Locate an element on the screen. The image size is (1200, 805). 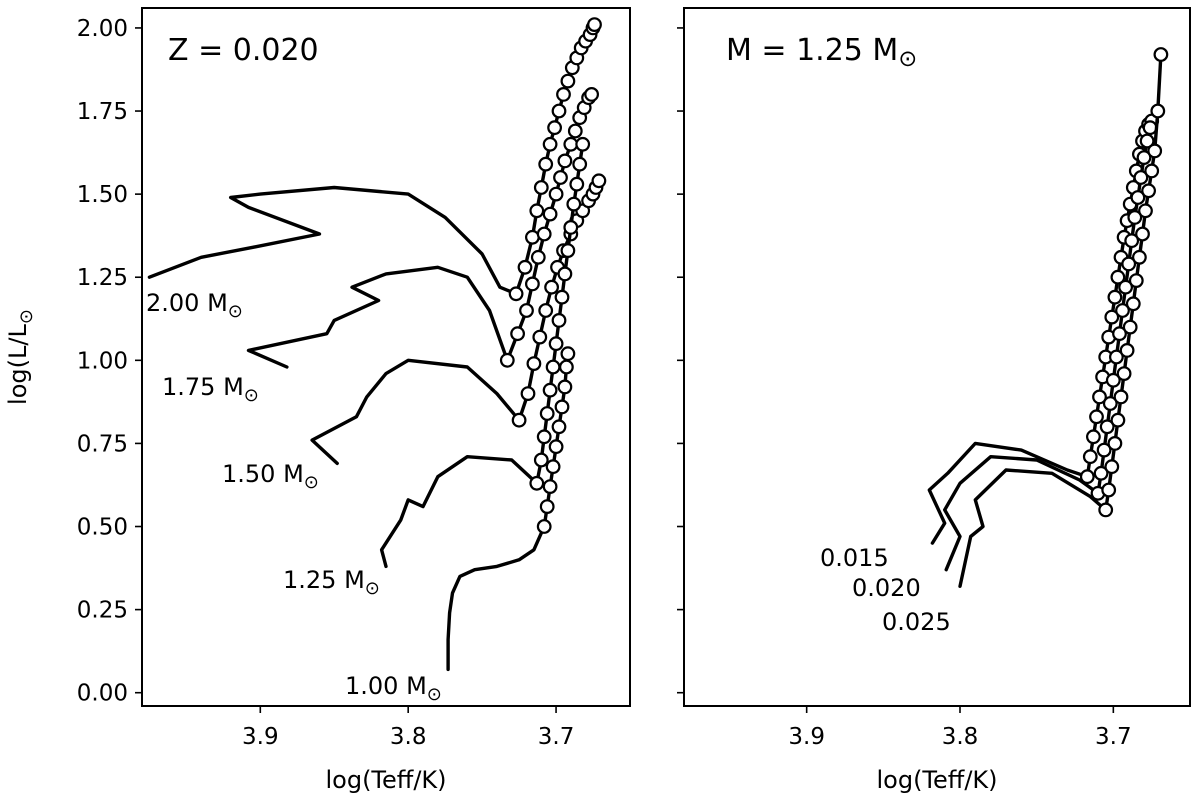
left-track-label: 1.75 M⊙ is located at coordinates (210, 389).